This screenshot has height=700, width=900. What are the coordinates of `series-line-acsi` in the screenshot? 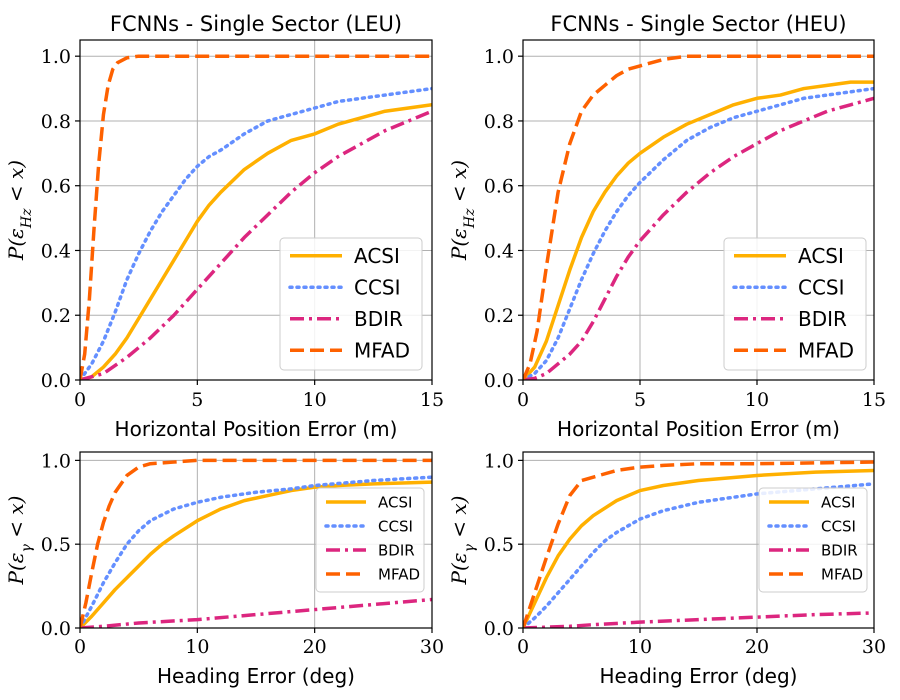 It's located at (698, 548).